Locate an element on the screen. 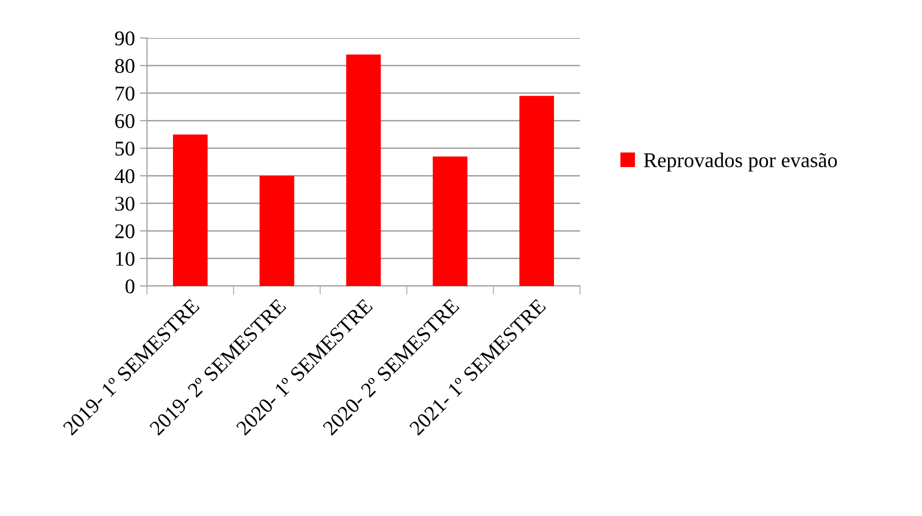 The height and width of the screenshot is (516, 922). y-tick-label: 60 is located at coordinates (124, 121).